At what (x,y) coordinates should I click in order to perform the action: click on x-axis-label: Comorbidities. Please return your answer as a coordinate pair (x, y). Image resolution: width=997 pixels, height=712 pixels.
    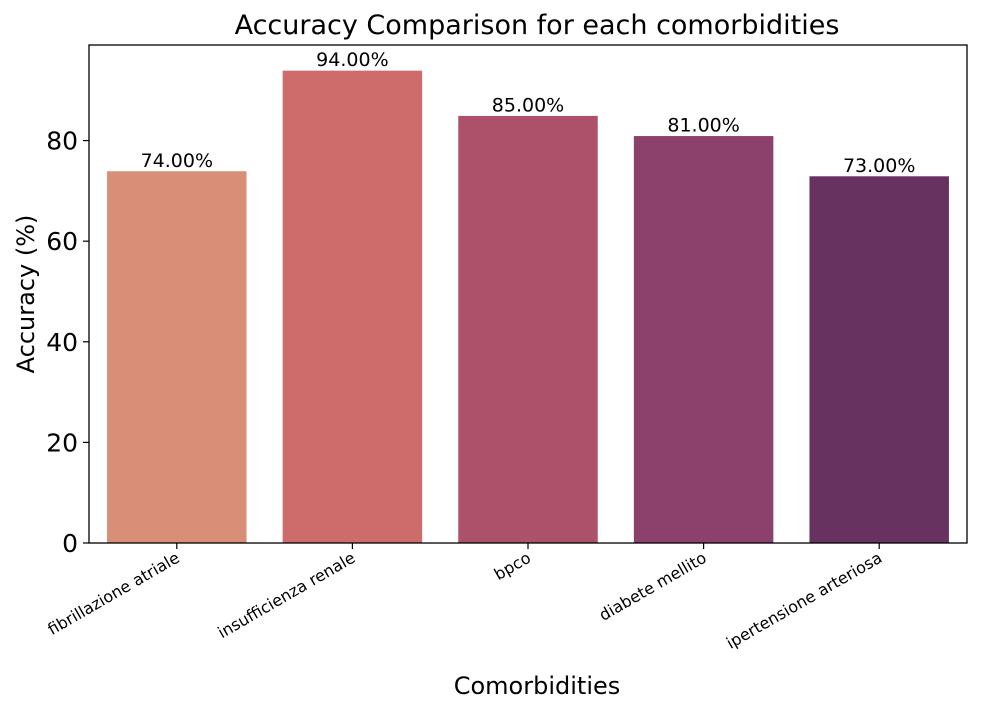
    Looking at the image, I should click on (537, 686).